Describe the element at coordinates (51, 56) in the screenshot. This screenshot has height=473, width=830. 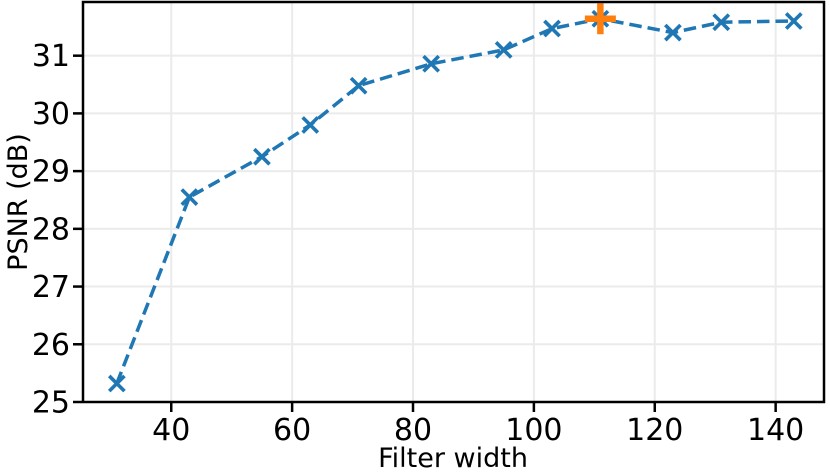
I see `y-tick-label: 31` at that location.